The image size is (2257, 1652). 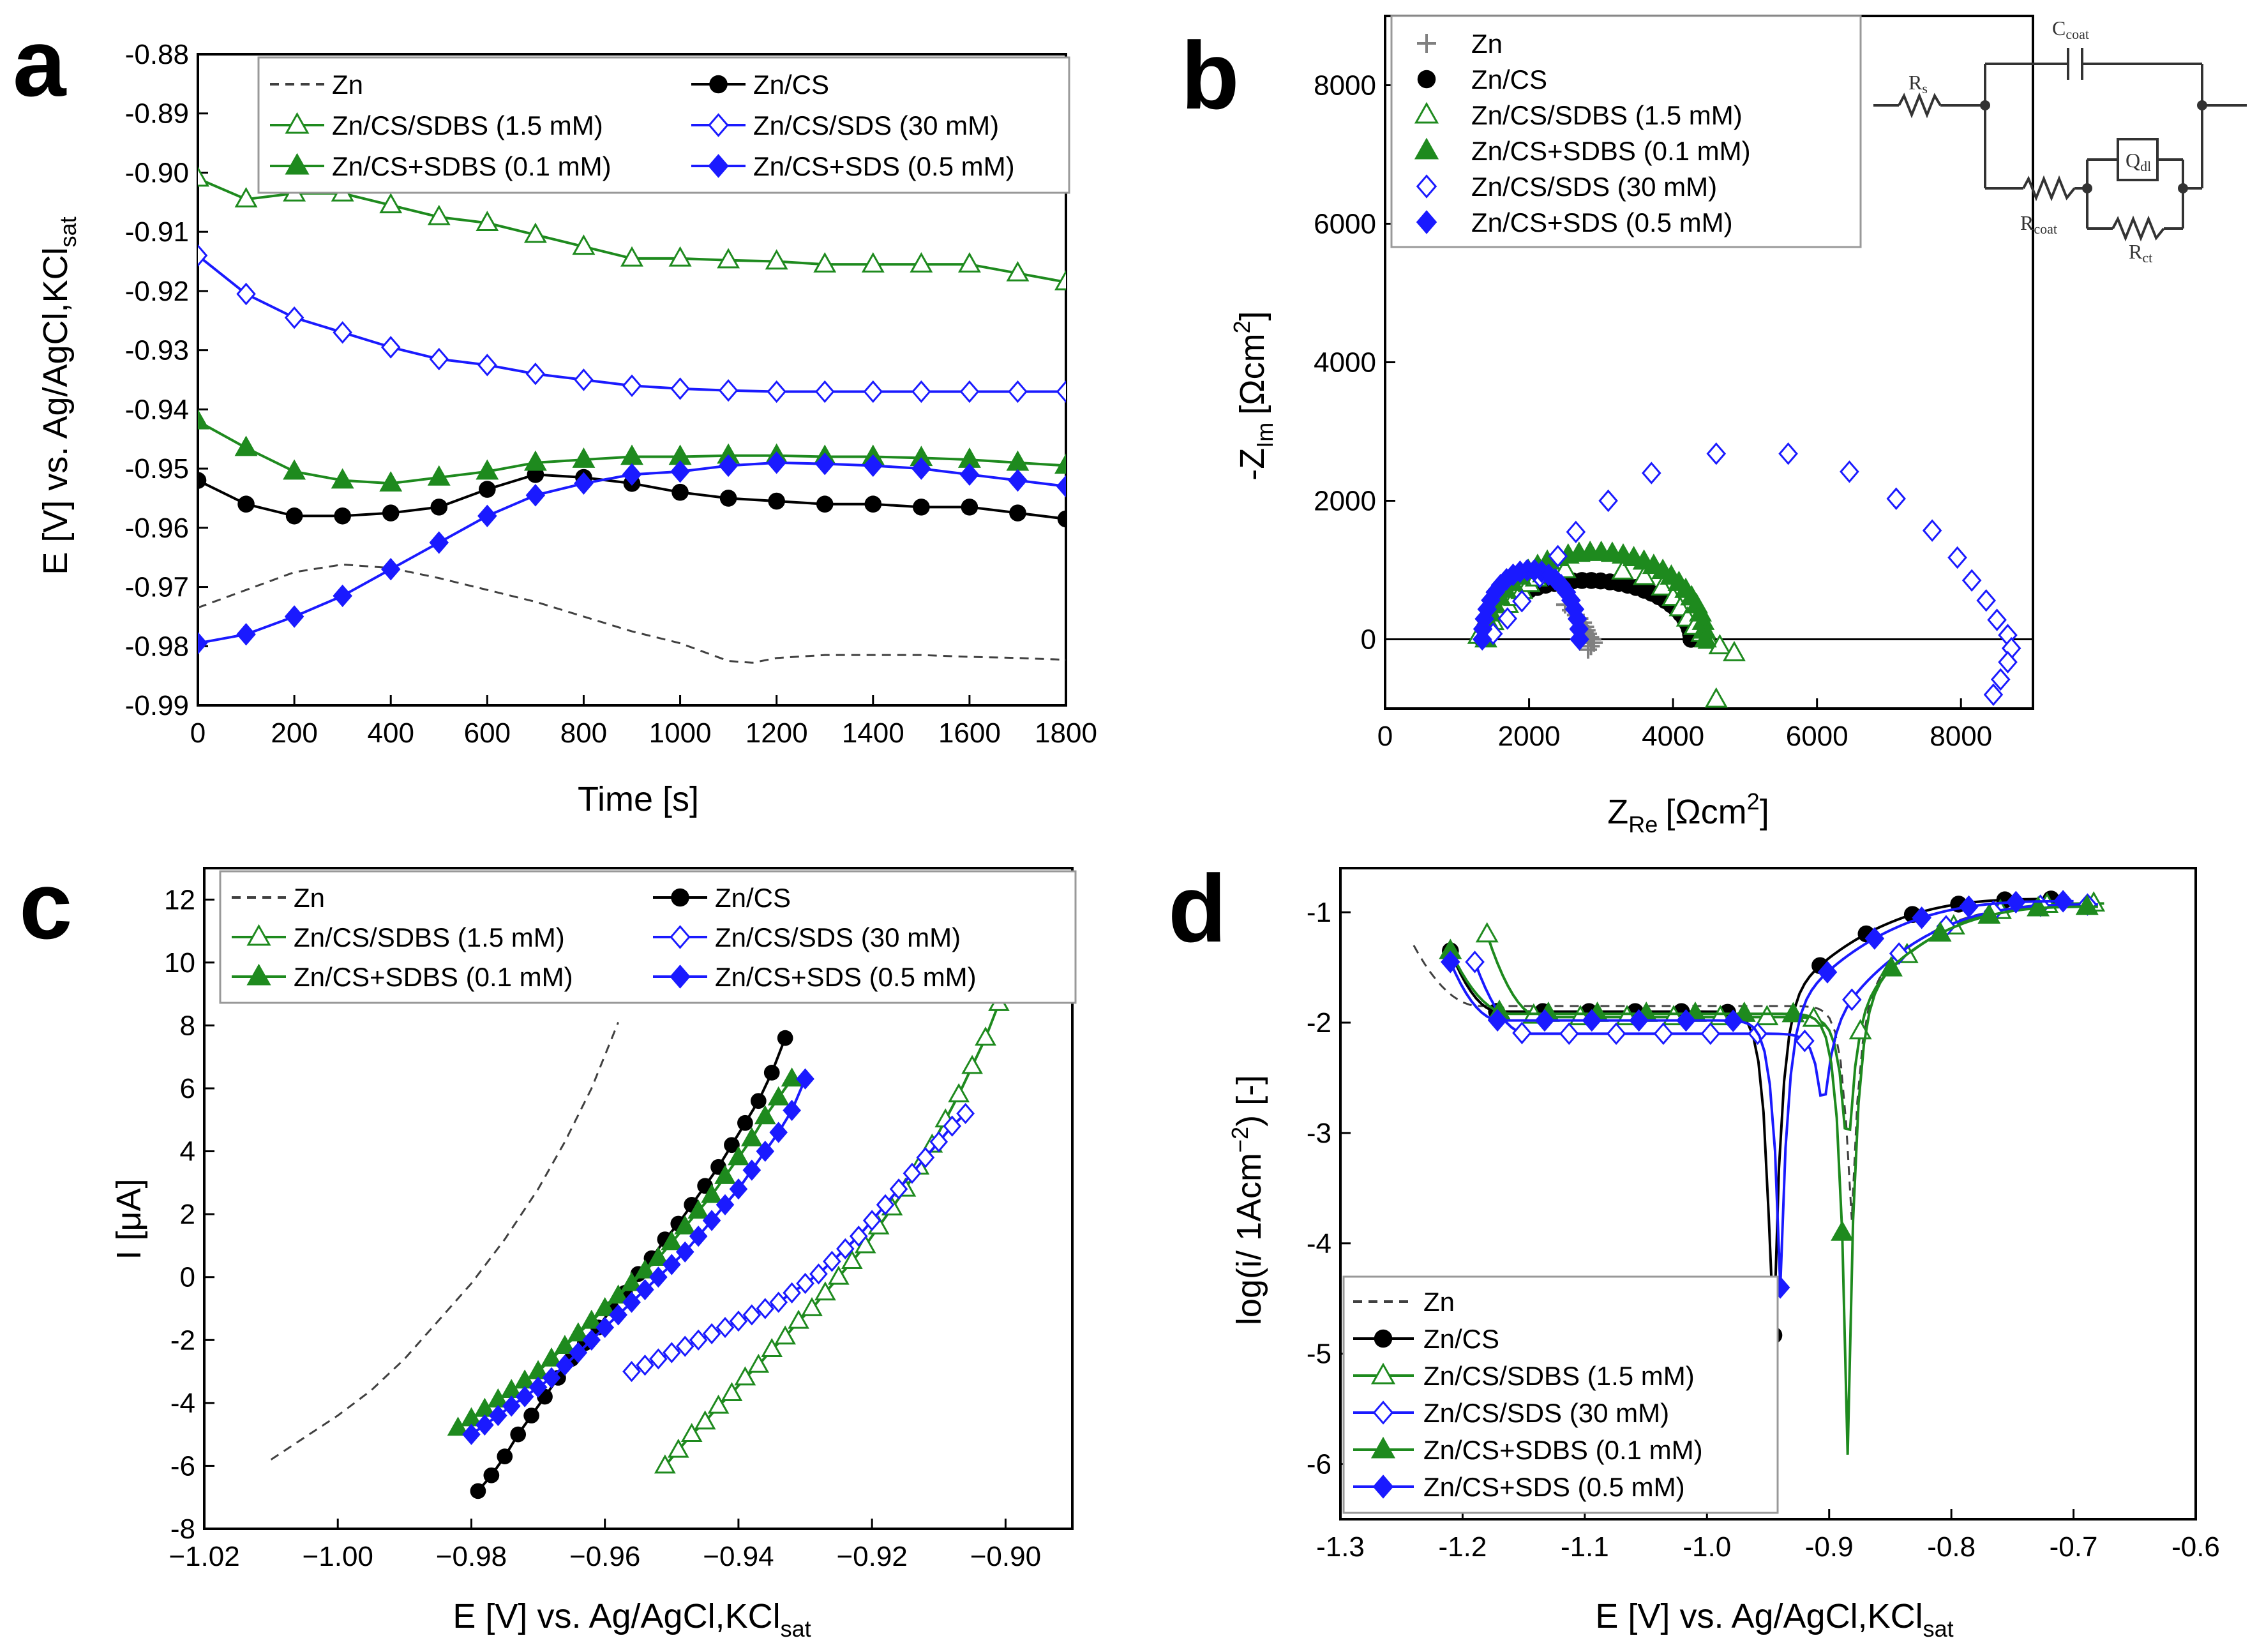 I want to click on x-tick-label: 800, so click(x=583, y=733).